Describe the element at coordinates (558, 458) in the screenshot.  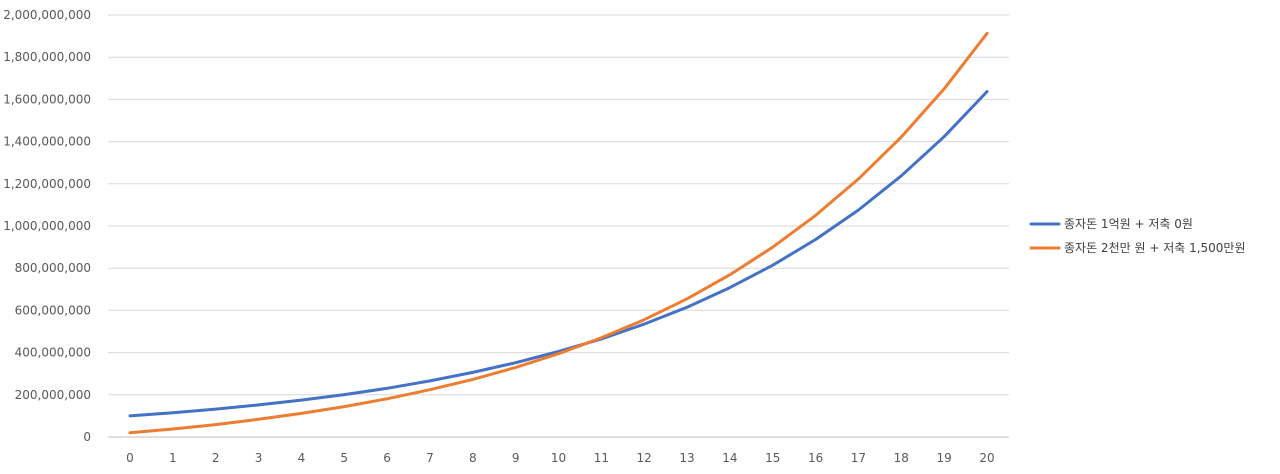
I see `x-tick-label: 10` at that location.